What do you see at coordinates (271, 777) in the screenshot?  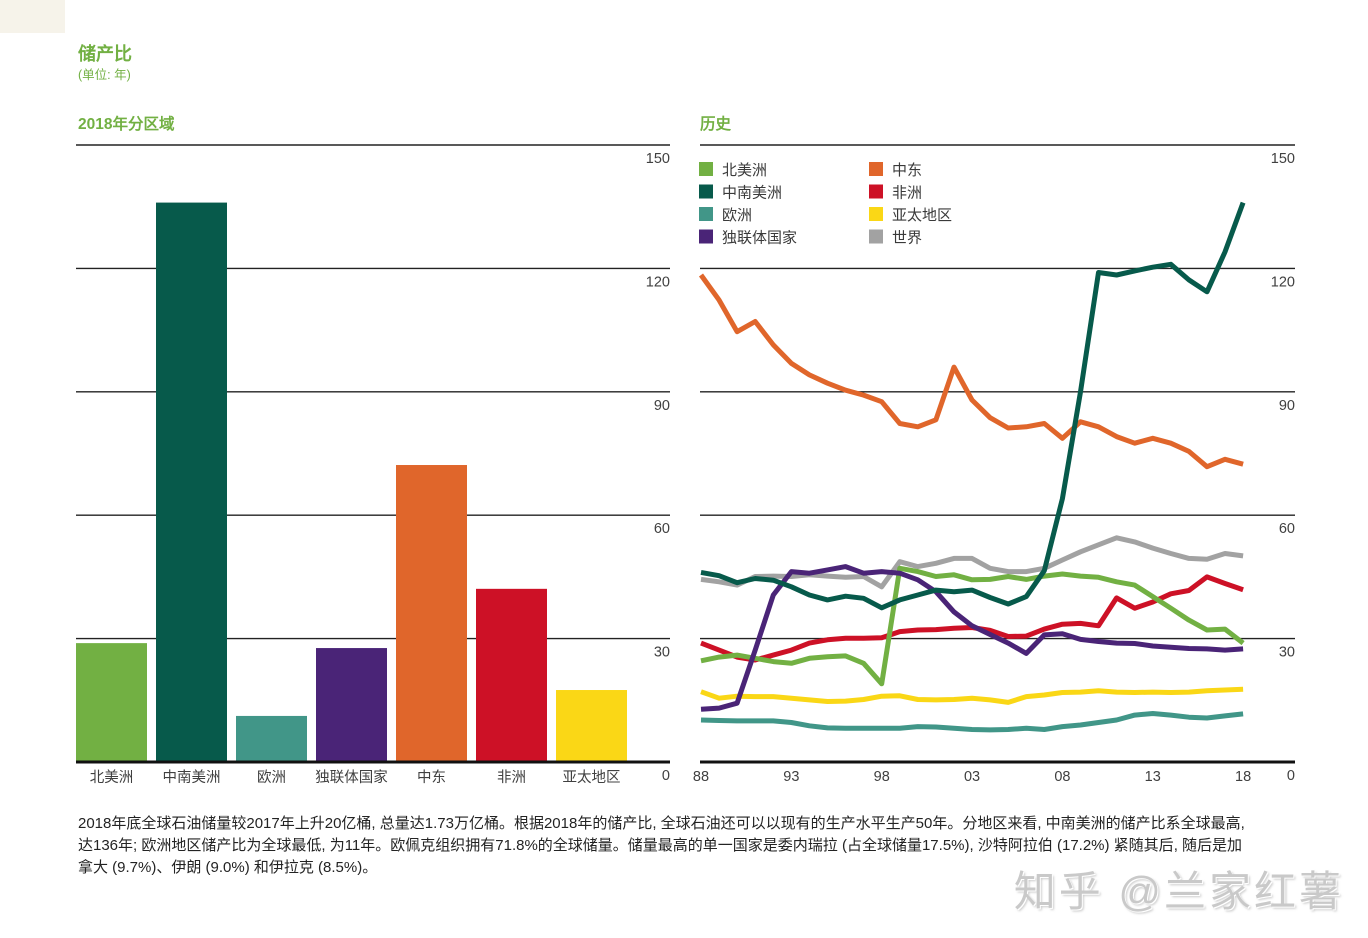 I see `bar-category-label: 欧洲` at bounding box center [271, 777].